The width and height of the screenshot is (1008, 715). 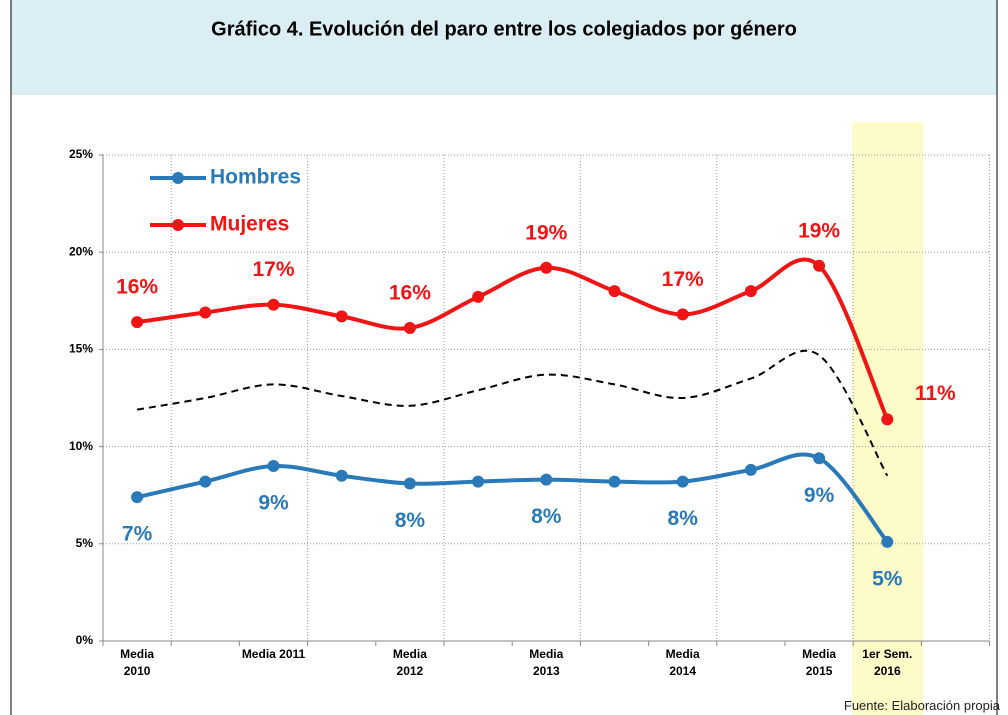 What do you see at coordinates (137, 662) in the screenshot?
I see `x-tick-label: Media 2010` at bounding box center [137, 662].